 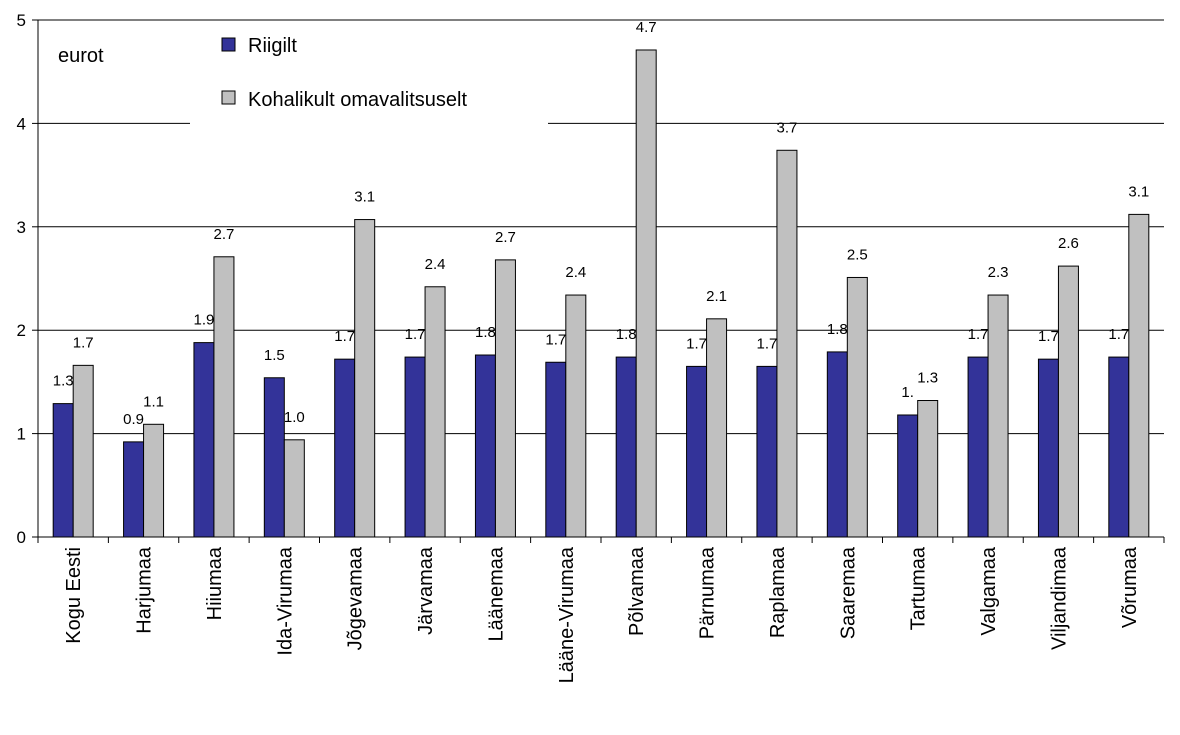 I want to click on data-label: 1.1, so click(x=153, y=401).